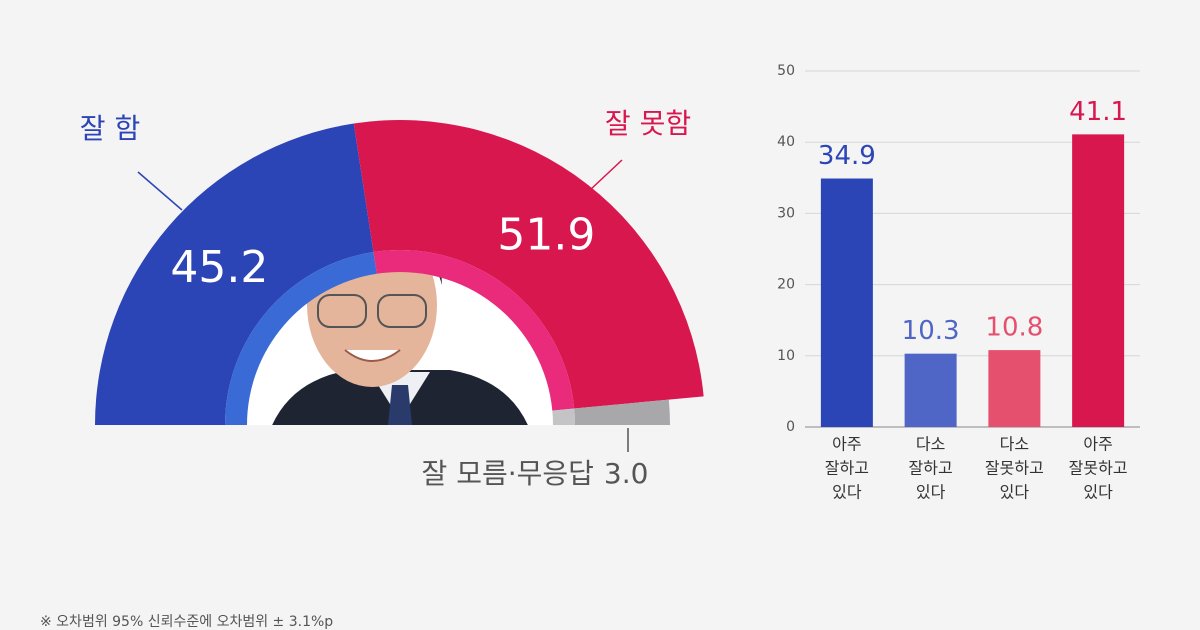  I want to click on y-tick-label: 40, so click(786, 142).